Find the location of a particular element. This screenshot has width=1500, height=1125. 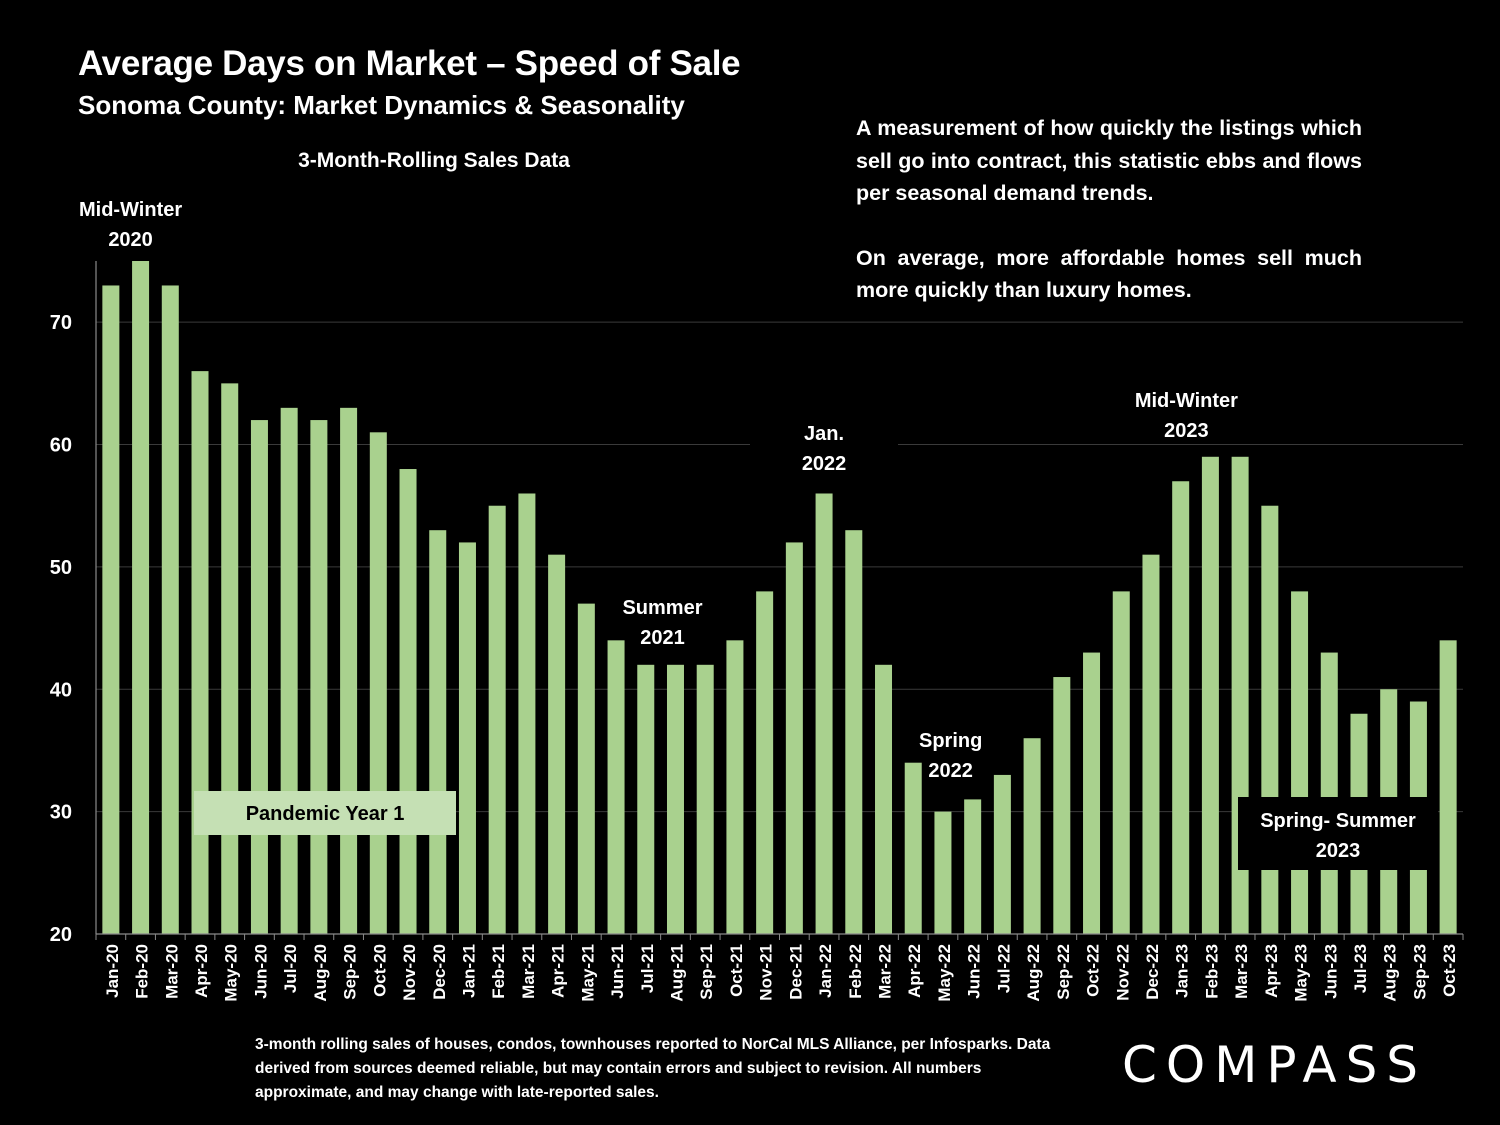

x-tick-label: Feb-20 is located at coordinates (142, 971).